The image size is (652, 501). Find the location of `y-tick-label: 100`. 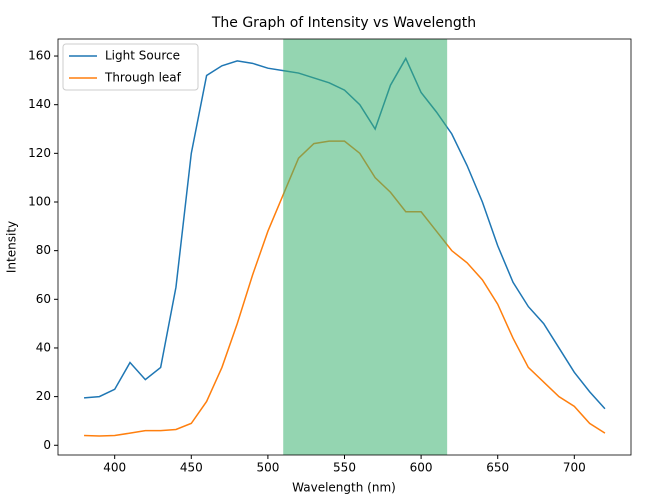

y-tick-label: 100 is located at coordinates (39, 201).